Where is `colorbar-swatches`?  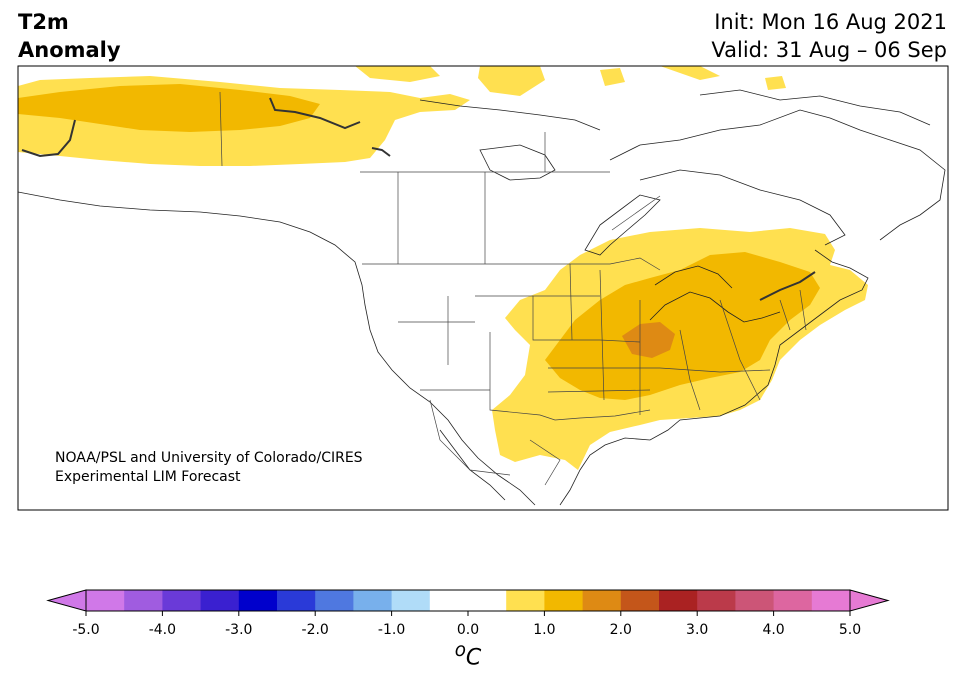
colorbar-swatches is located at coordinates (468, 600).